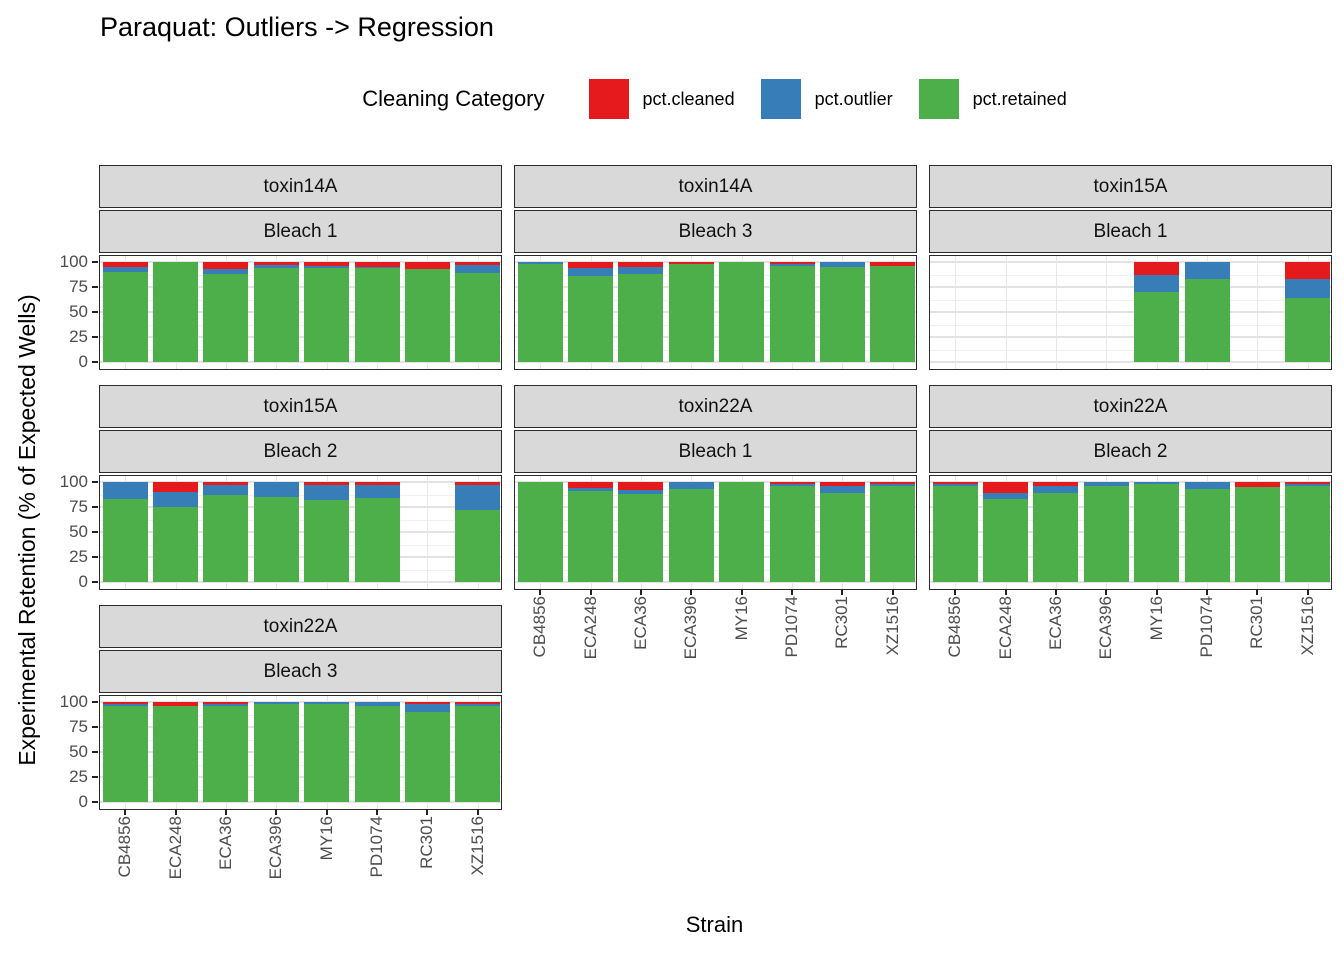 Image resolution: width=1344 pixels, height=960 pixels. Describe the element at coordinates (453, 98) in the screenshot. I see `legend-title: Cleaning Category` at that location.